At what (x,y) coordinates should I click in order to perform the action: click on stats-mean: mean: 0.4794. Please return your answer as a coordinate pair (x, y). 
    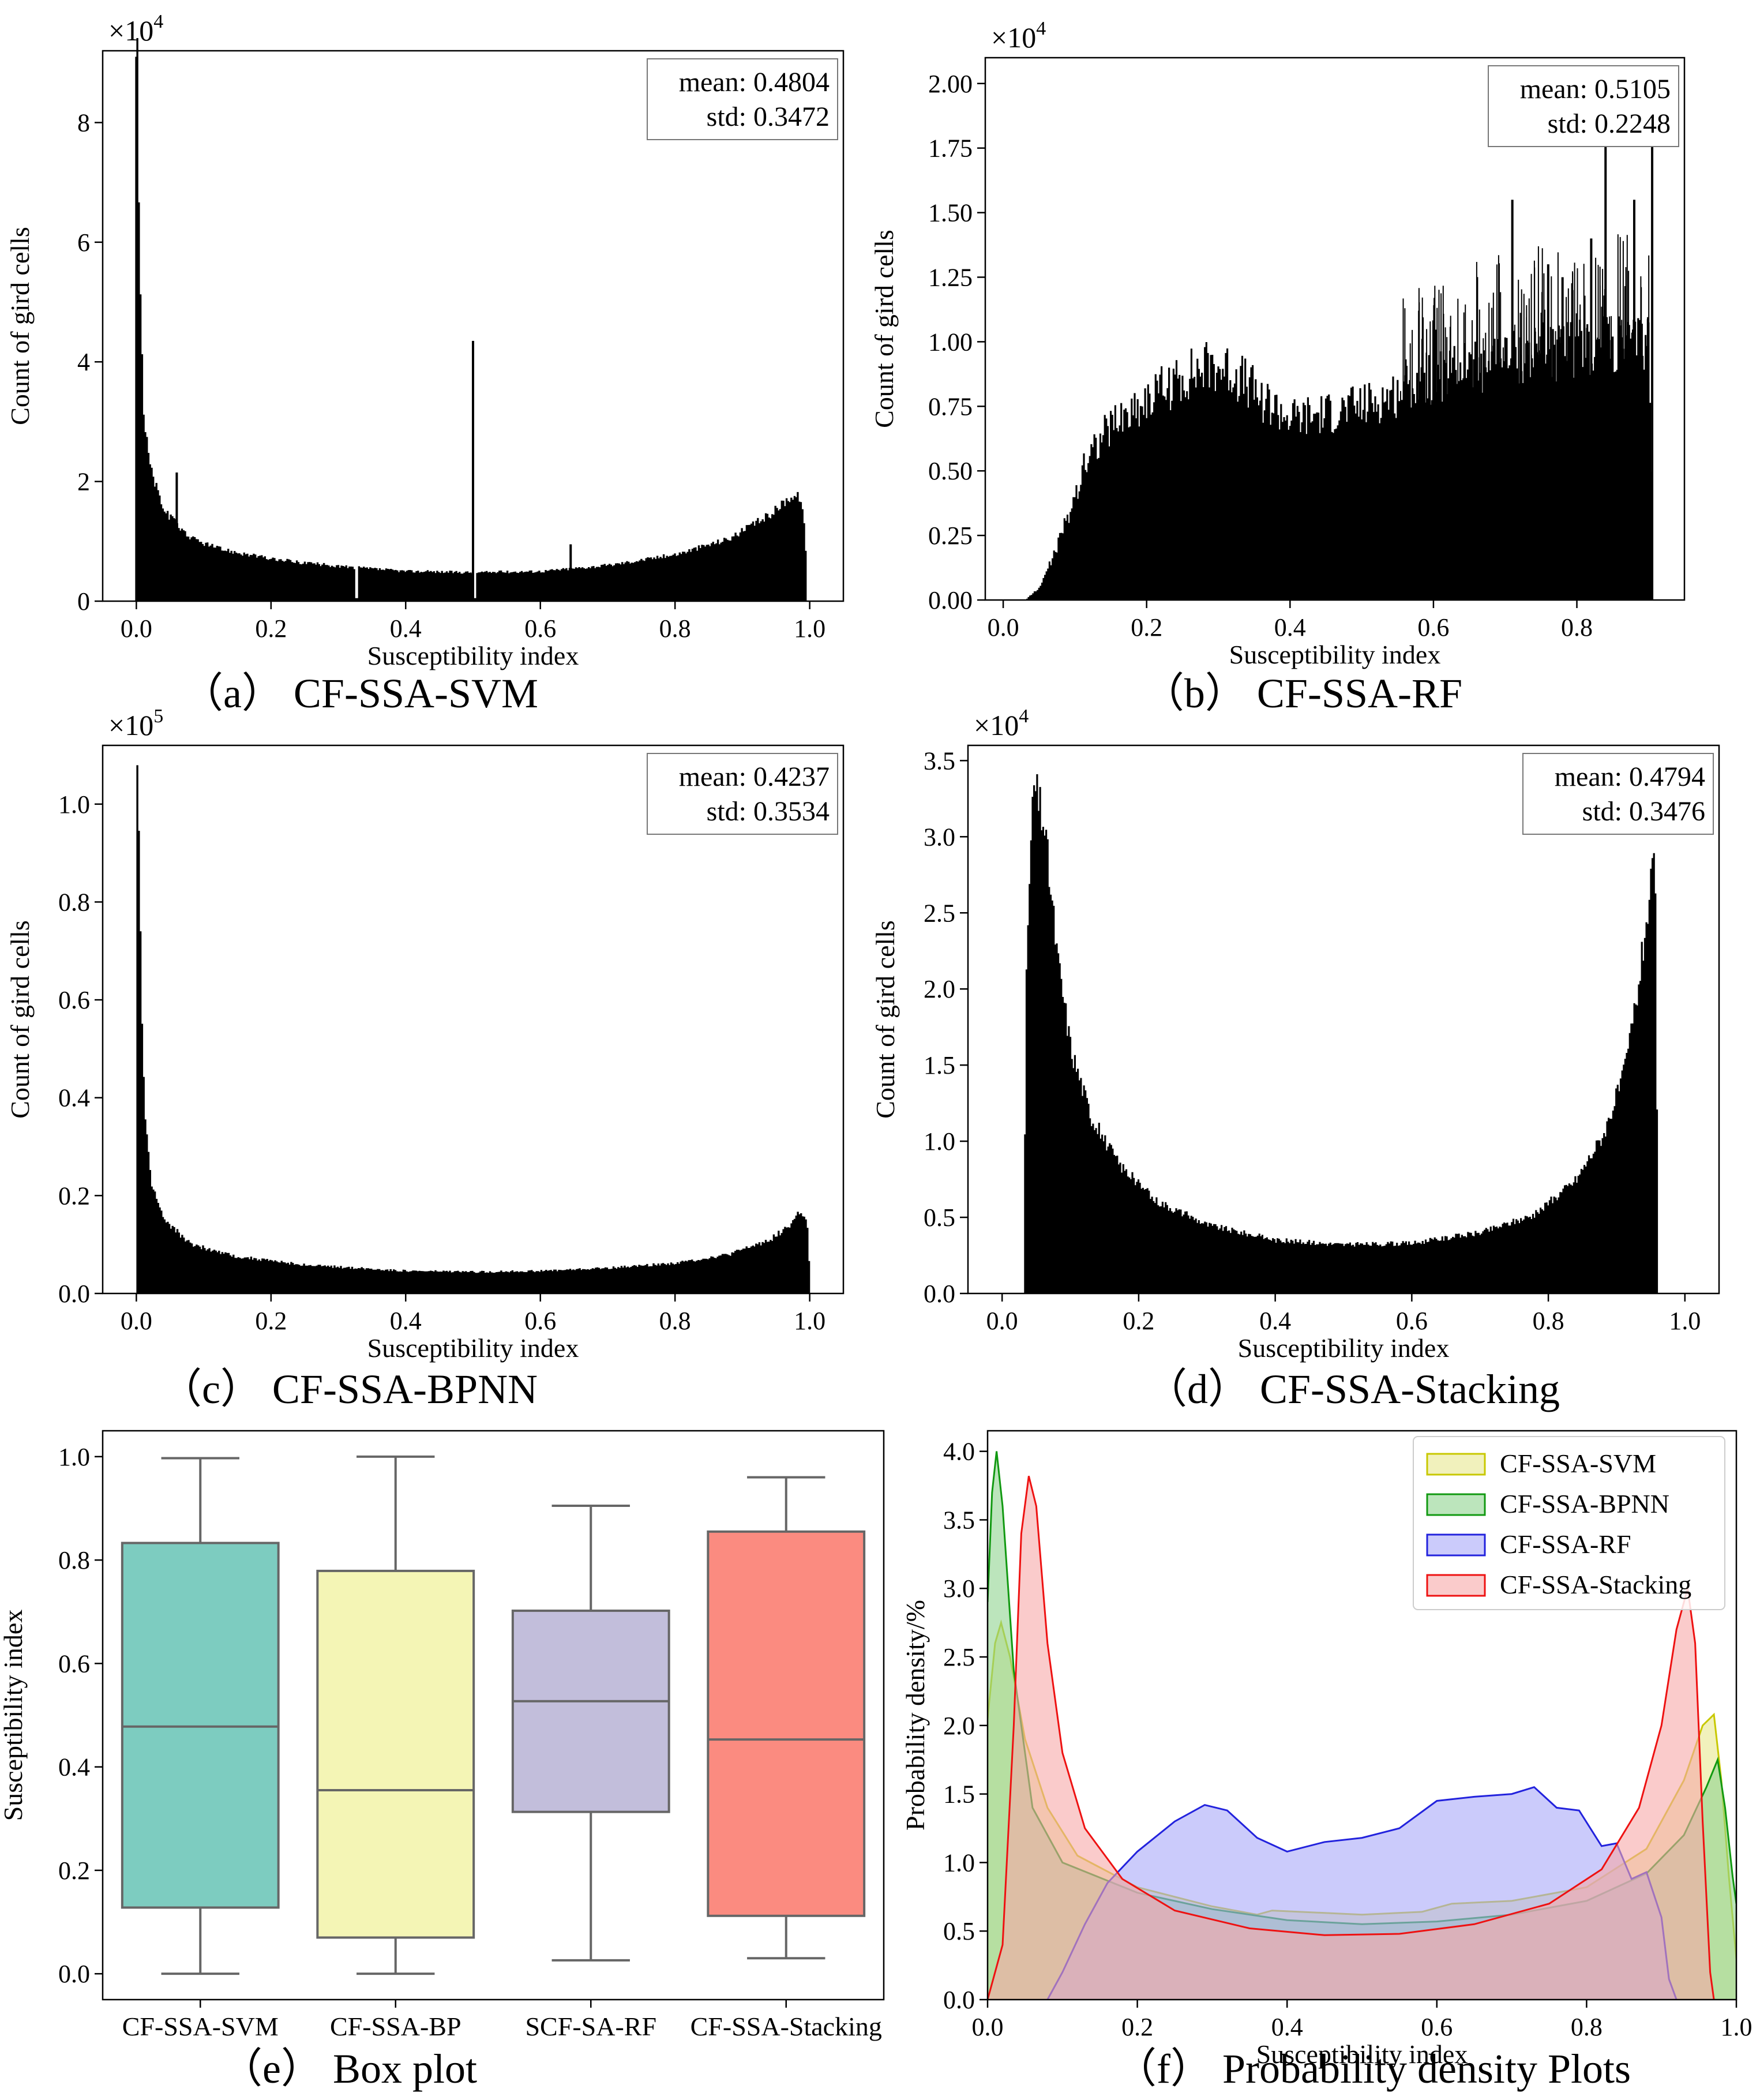
    Looking at the image, I should click on (1630, 777).